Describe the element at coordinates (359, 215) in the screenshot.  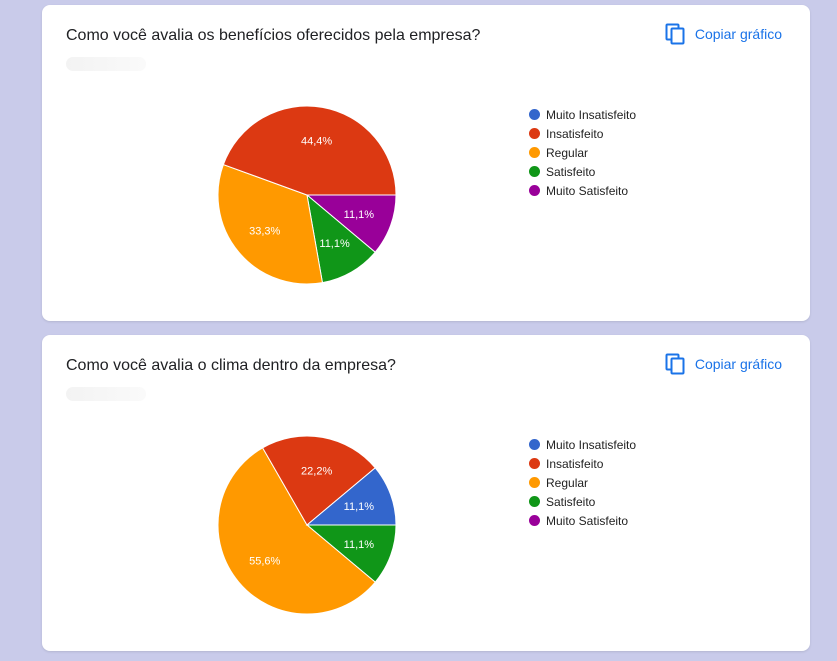
I see `slice-label-muito-satisfeito: 11,1%` at that location.